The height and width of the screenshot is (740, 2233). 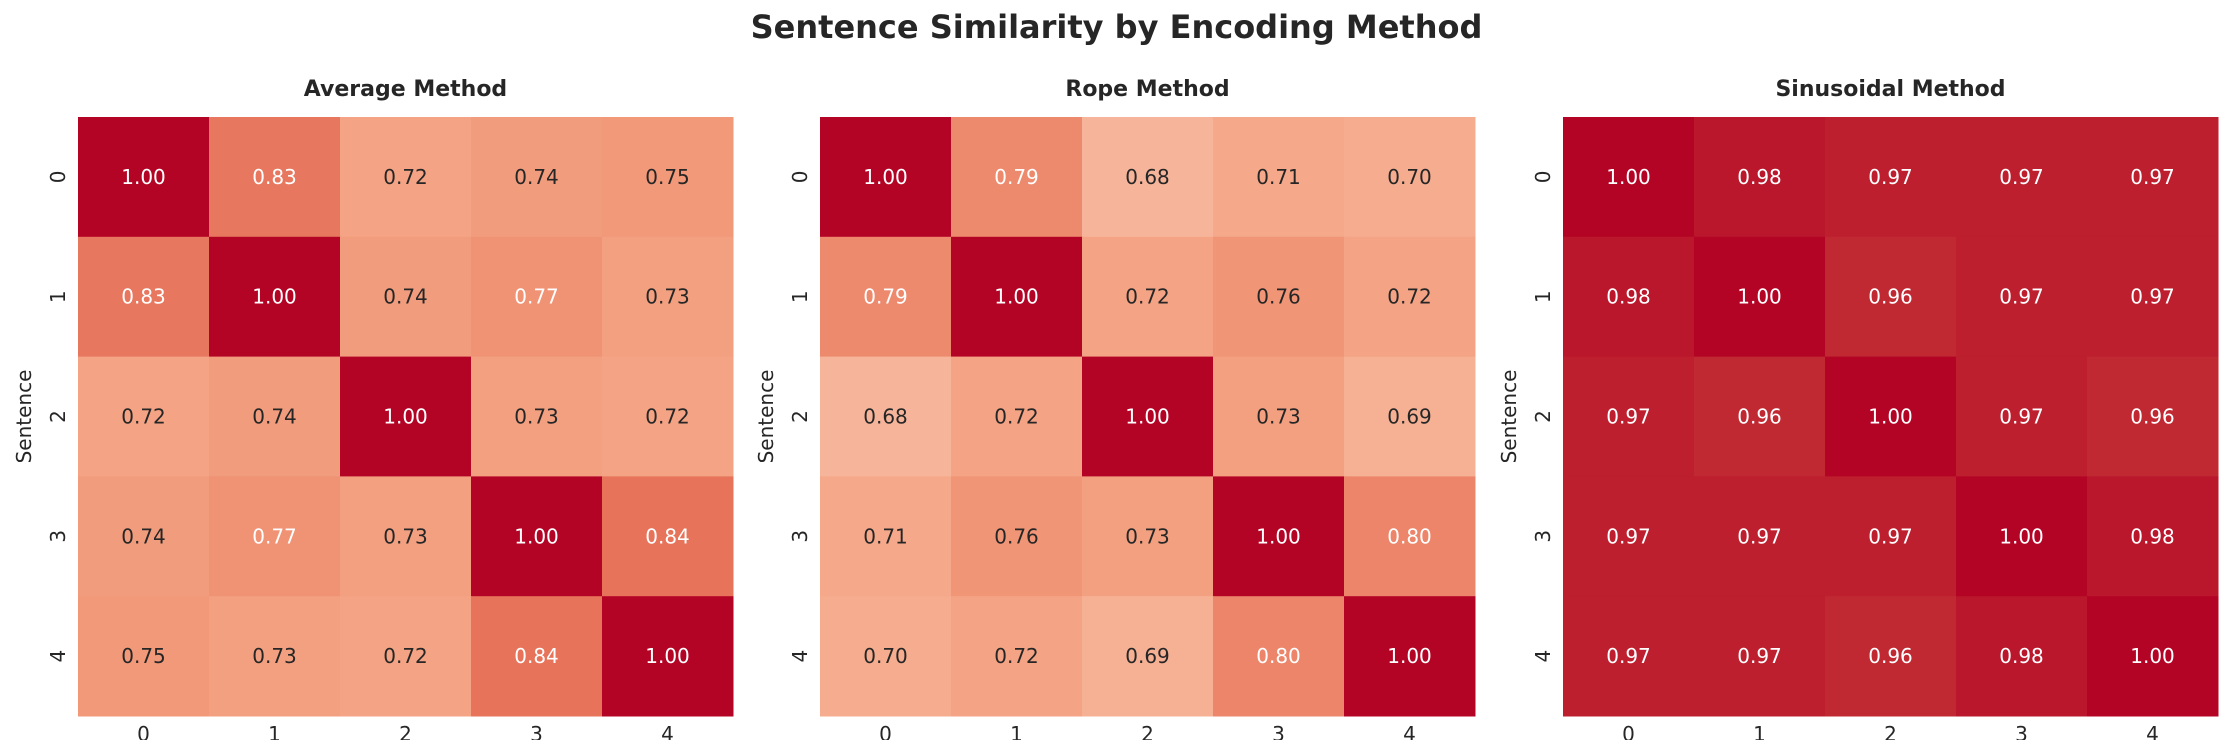 What do you see at coordinates (24, 417) in the screenshot?
I see `y-axis-label: Sentence` at bounding box center [24, 417].